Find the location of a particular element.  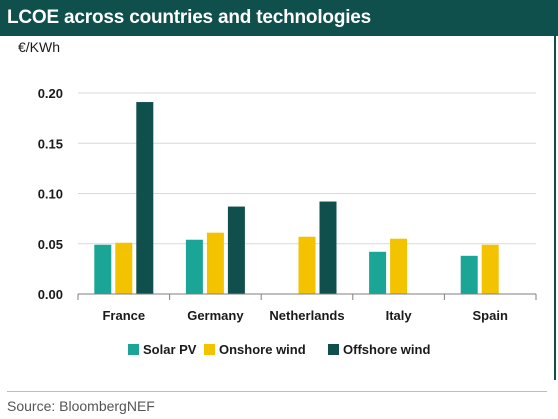

legend-label: Onshore wind is located at coordinates (262, 349).